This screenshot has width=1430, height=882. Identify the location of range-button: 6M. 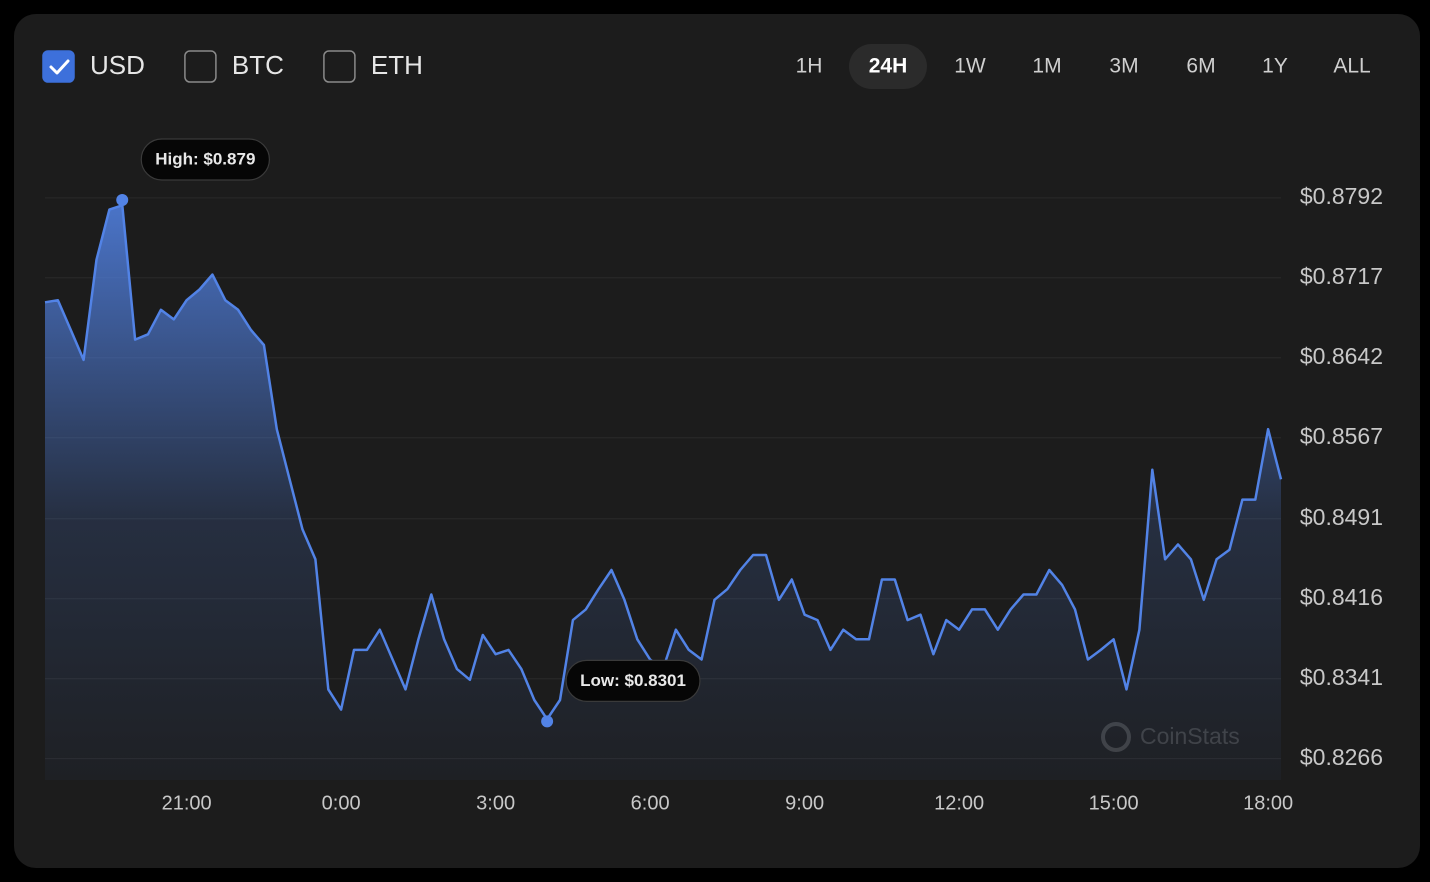
(1200, 66).